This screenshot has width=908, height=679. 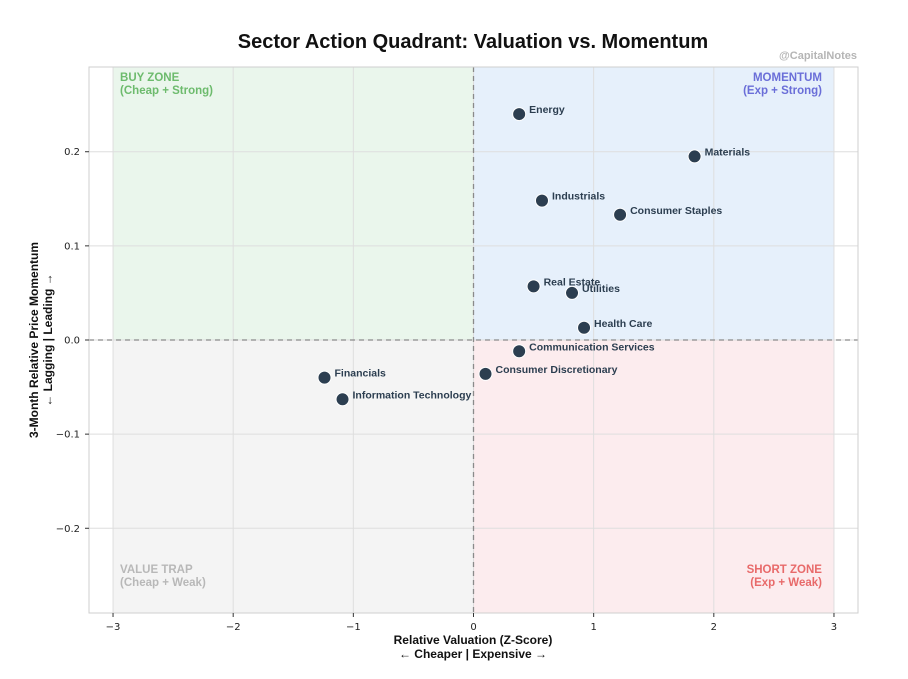 What do you see at coordinates (485, 373) in the screenshot?
I see `point-consumer-discretionary` at bounding box center [485, 373].